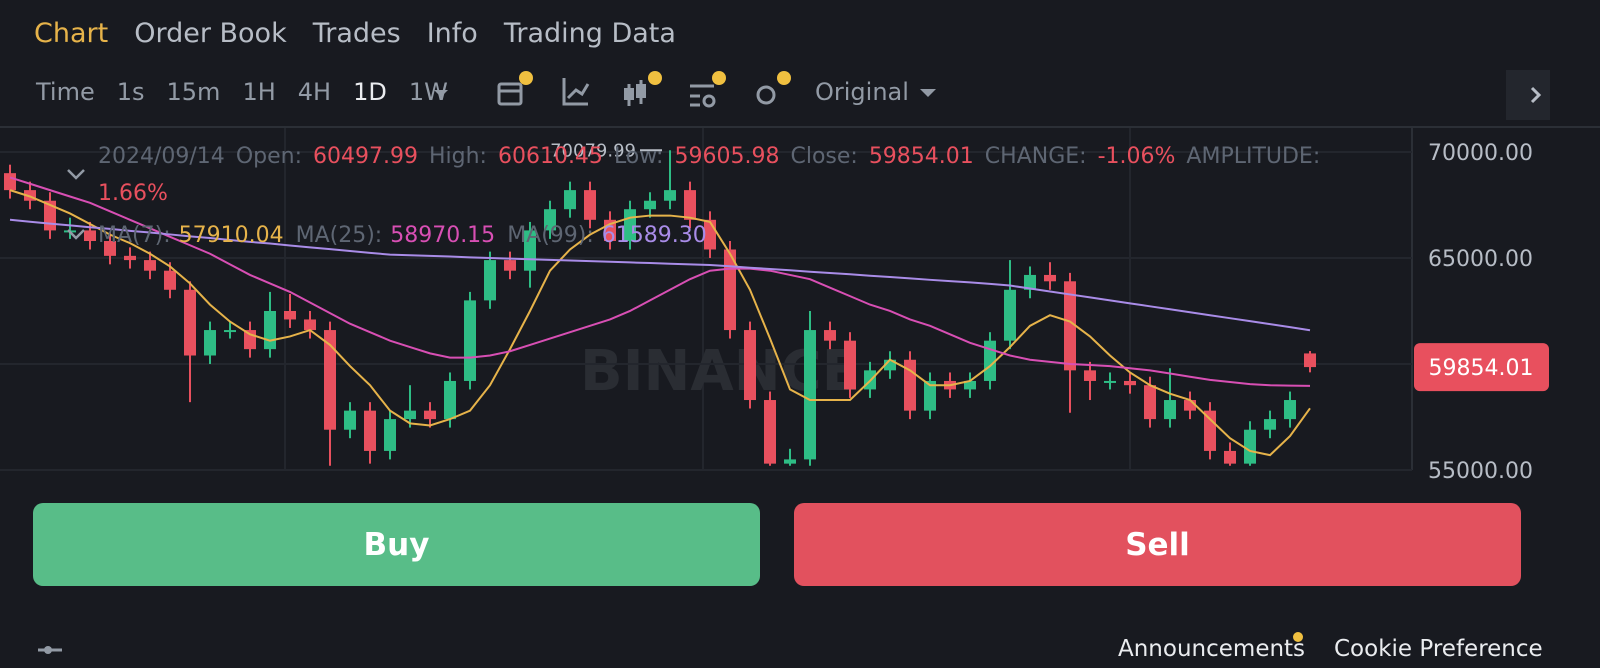 Image resolution: width=1600 pixels, height=668 pixels. What do you see at coordinates (370, 92) in the screenshot?
I see `timeframe: 1D` at bounding box center [370, 92].